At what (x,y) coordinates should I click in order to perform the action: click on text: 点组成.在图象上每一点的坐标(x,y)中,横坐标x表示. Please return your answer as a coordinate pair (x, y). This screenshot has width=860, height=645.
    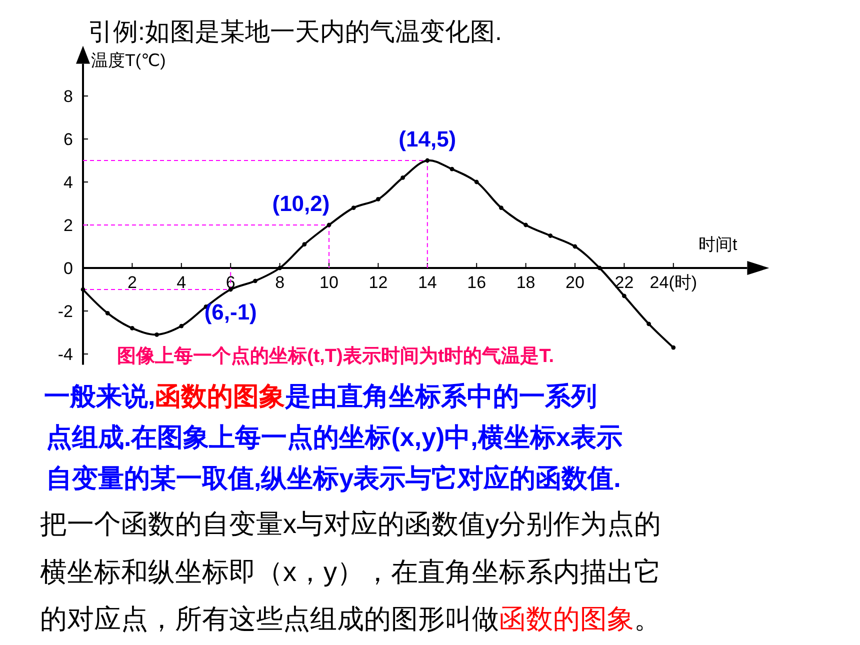
    Looking at the image, I should click on (334, 437).